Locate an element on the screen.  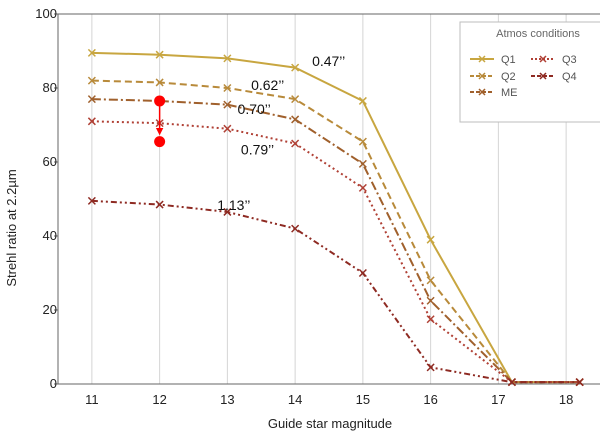
x-tick-label: 15 is located at coordinates (363, 399).